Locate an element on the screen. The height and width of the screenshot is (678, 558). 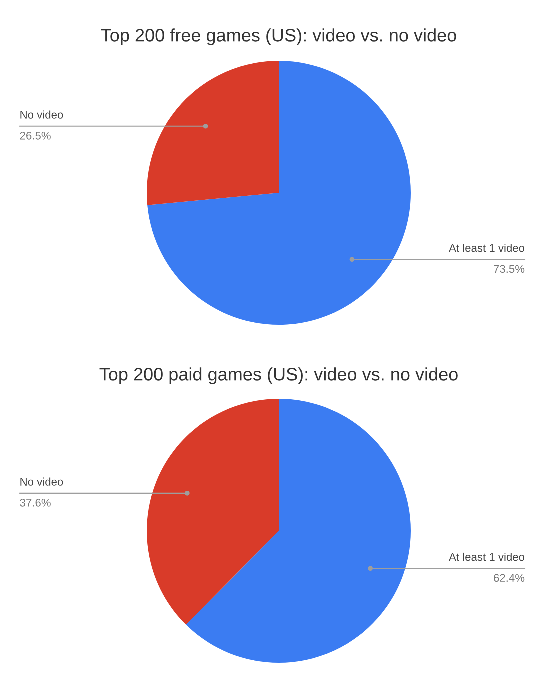
data-label: 37.6% is located at coordinates (35, 502).